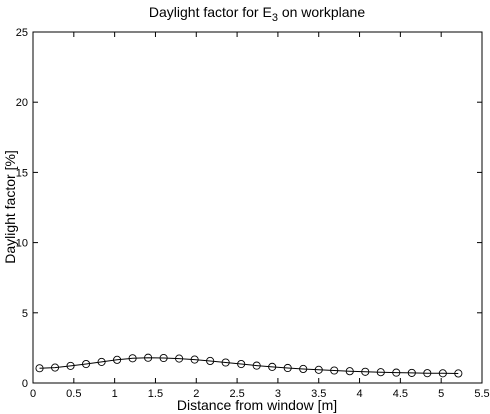  I want to click on x-tick-label: 1.5, so click(155, 394).